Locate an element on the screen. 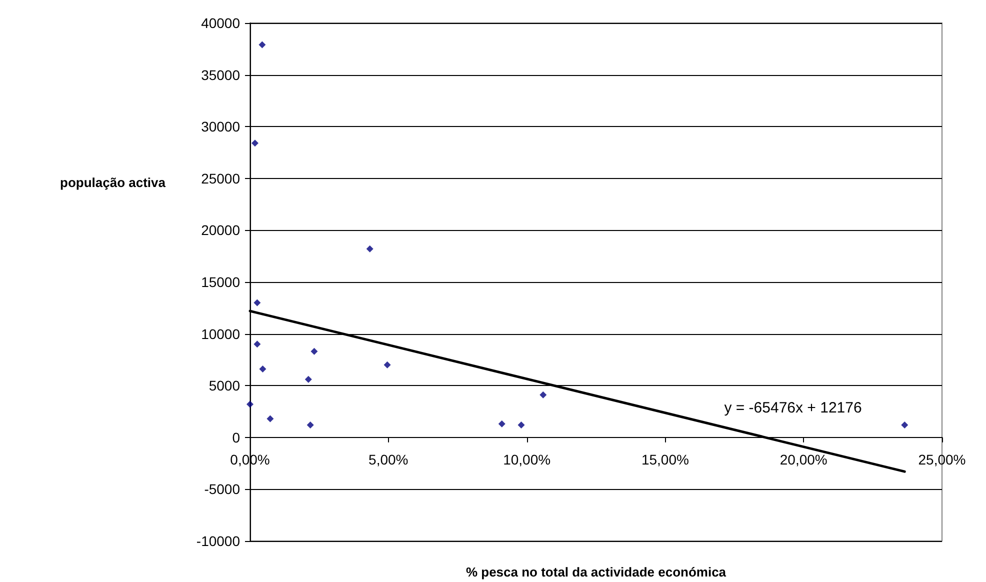  y-tick-label: 25000 is located at coordinates (220, 178).